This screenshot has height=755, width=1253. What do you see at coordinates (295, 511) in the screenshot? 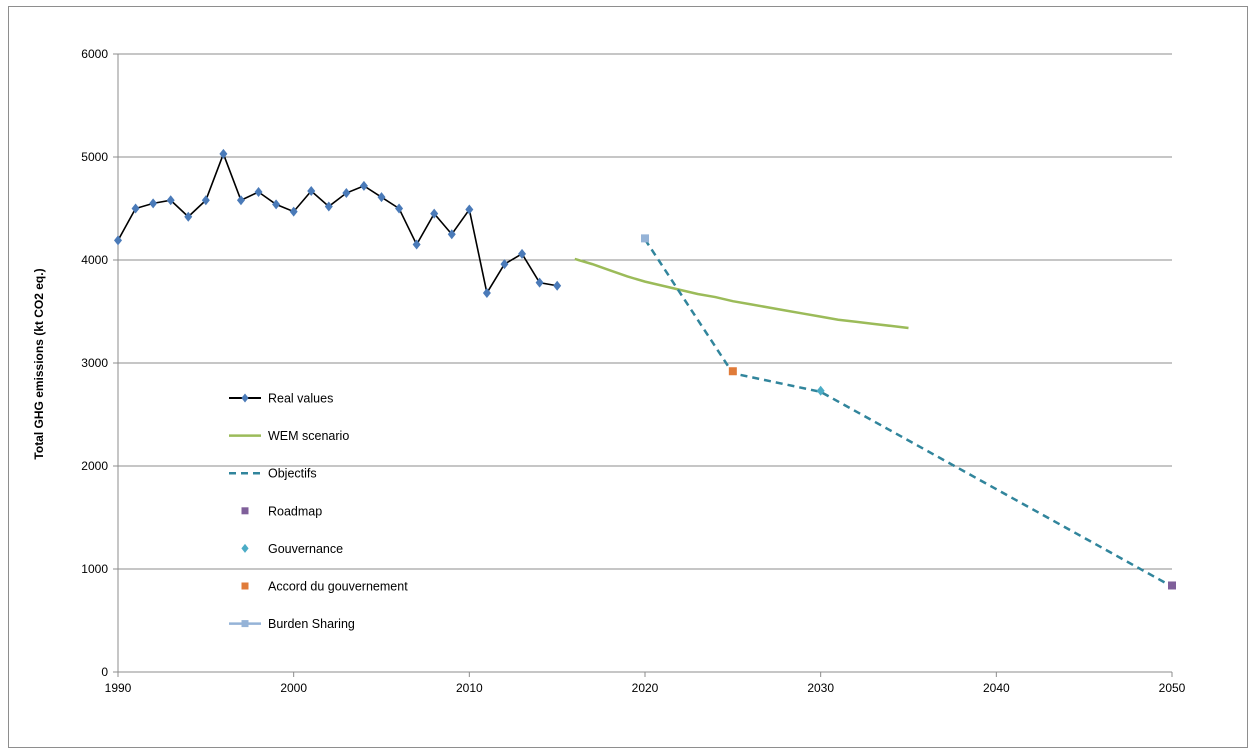
I see `legend-label: Roadmap` at bounding box center [295, 511].